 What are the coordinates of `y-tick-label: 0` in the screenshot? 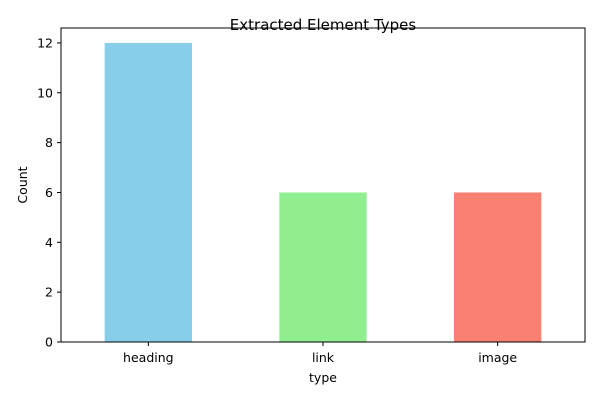 It's located at (49, 342).